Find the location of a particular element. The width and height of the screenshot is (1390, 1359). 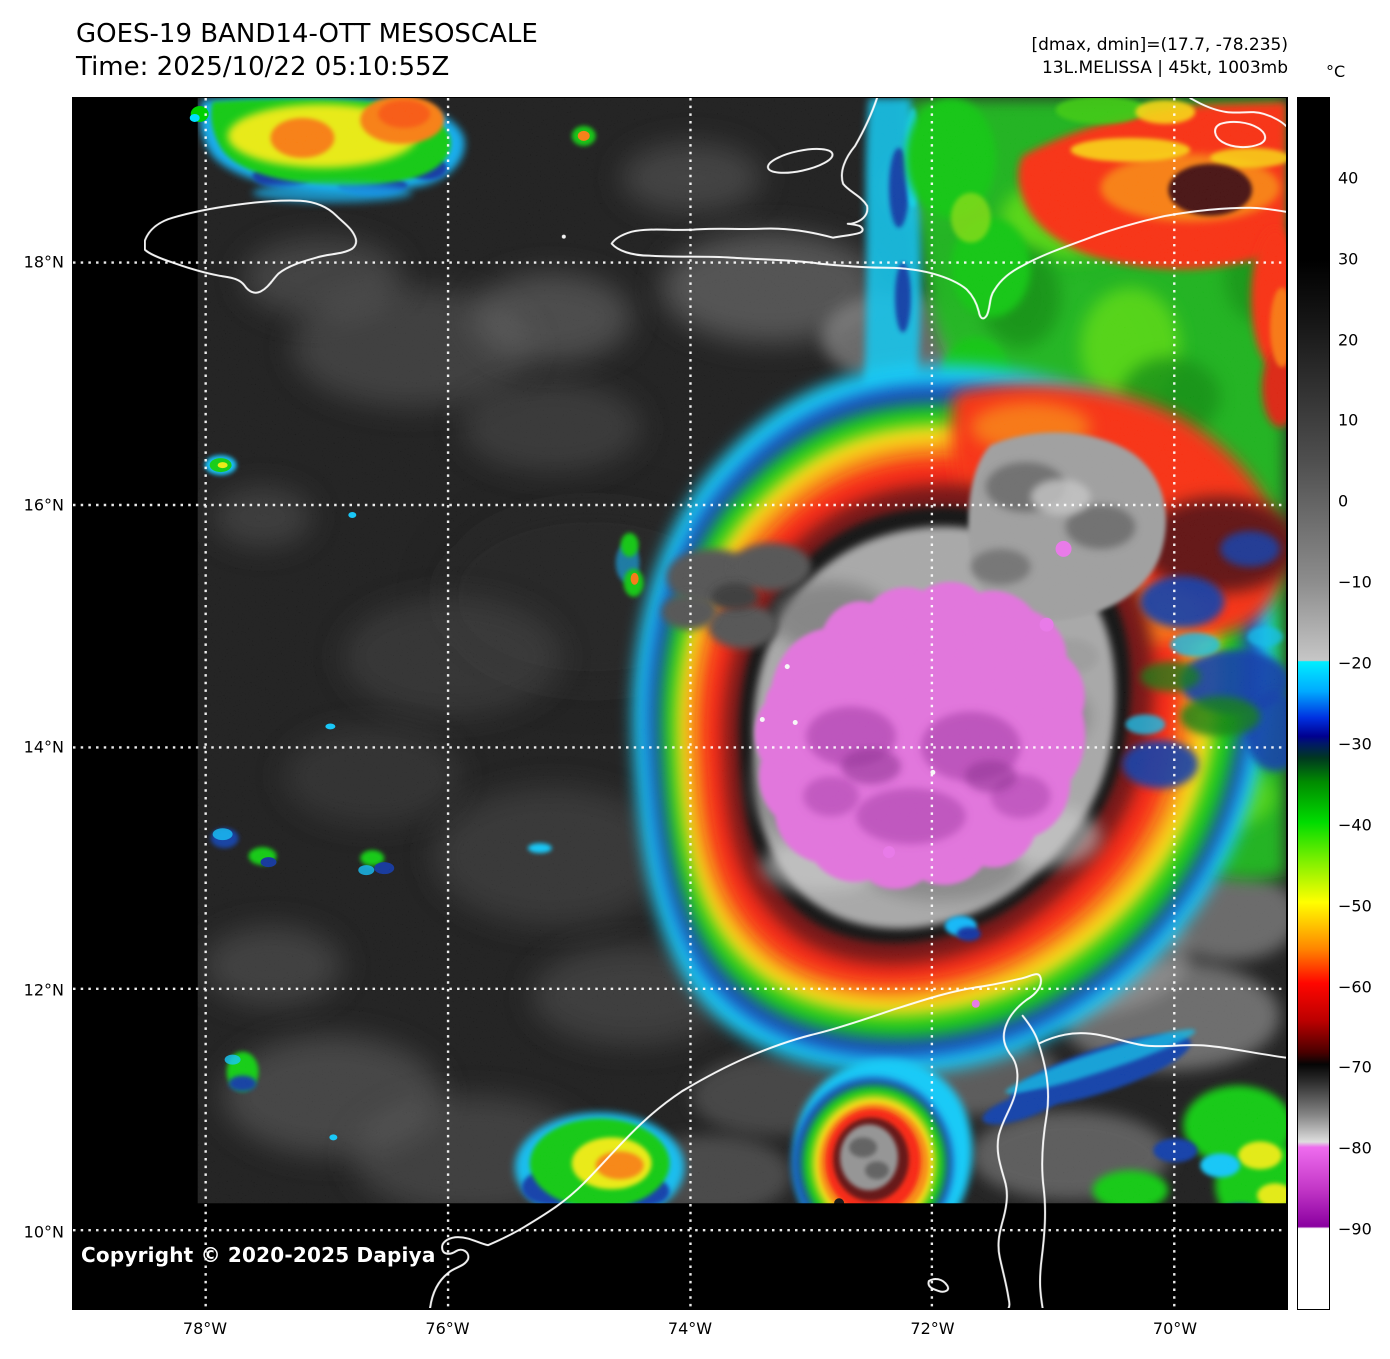

coastline-haiti-west is located at coordinates (948, 209).